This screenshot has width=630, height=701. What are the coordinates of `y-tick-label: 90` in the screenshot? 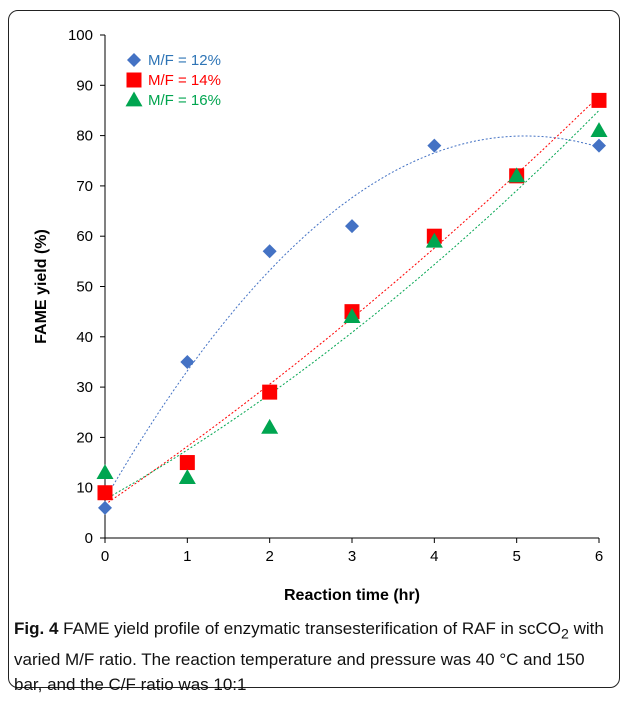 It's located at (84, 85).